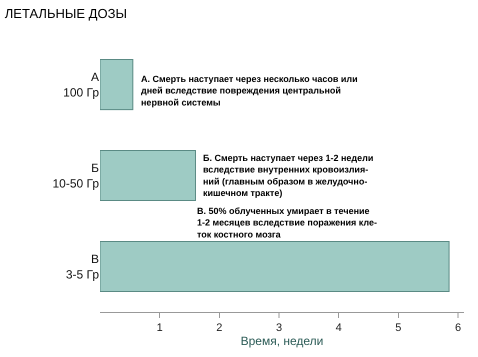 The width and height of the screenshot is (478, 357). Describe the element at coordinates (249, 91) in the screenshot. I see `annotation: А. Смерть наступает через несколько часов или дней вследствие повреждения центральной нервной системы` at that location.